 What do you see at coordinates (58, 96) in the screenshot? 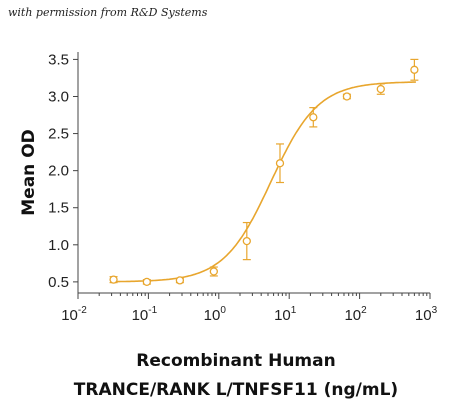
I see `y-tick-label: 3.0` at bounding box center [58, 96].